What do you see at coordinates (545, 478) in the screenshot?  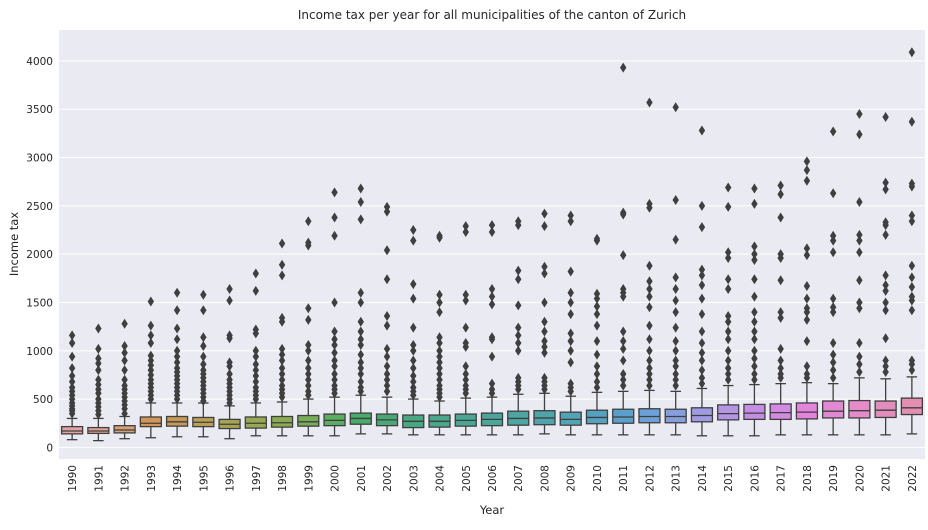 I see `x-tick-label: 2008` at bounding box center [545, 478].